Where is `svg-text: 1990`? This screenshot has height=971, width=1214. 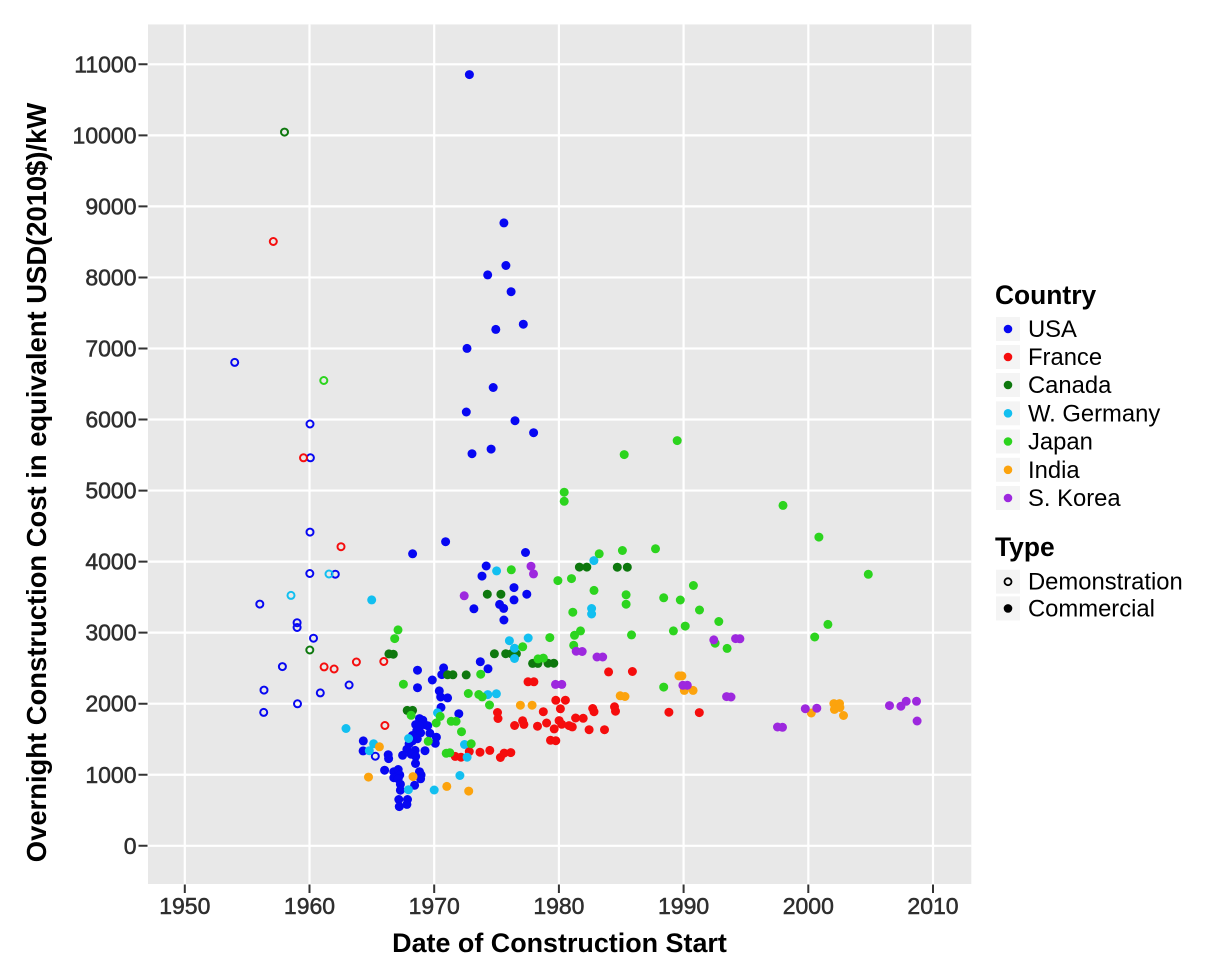
svg-text: 1990 is located at coordinates (683, 906).